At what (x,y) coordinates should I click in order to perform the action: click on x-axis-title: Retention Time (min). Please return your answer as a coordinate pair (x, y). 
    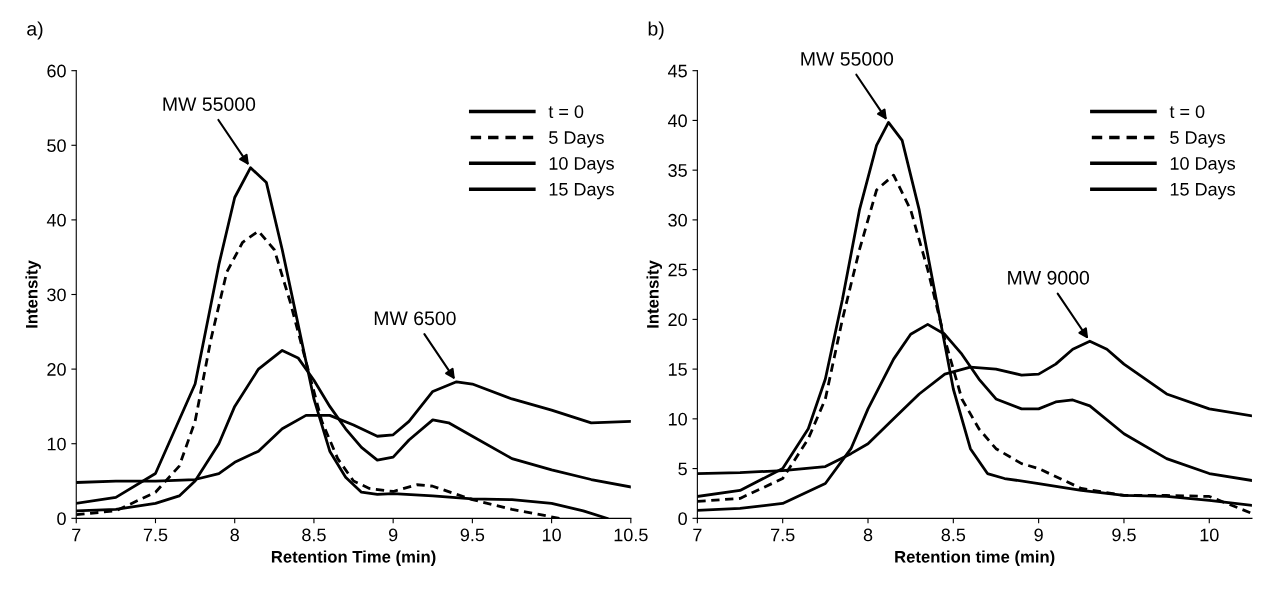
    Looking at the image, I should click on (353, 558).